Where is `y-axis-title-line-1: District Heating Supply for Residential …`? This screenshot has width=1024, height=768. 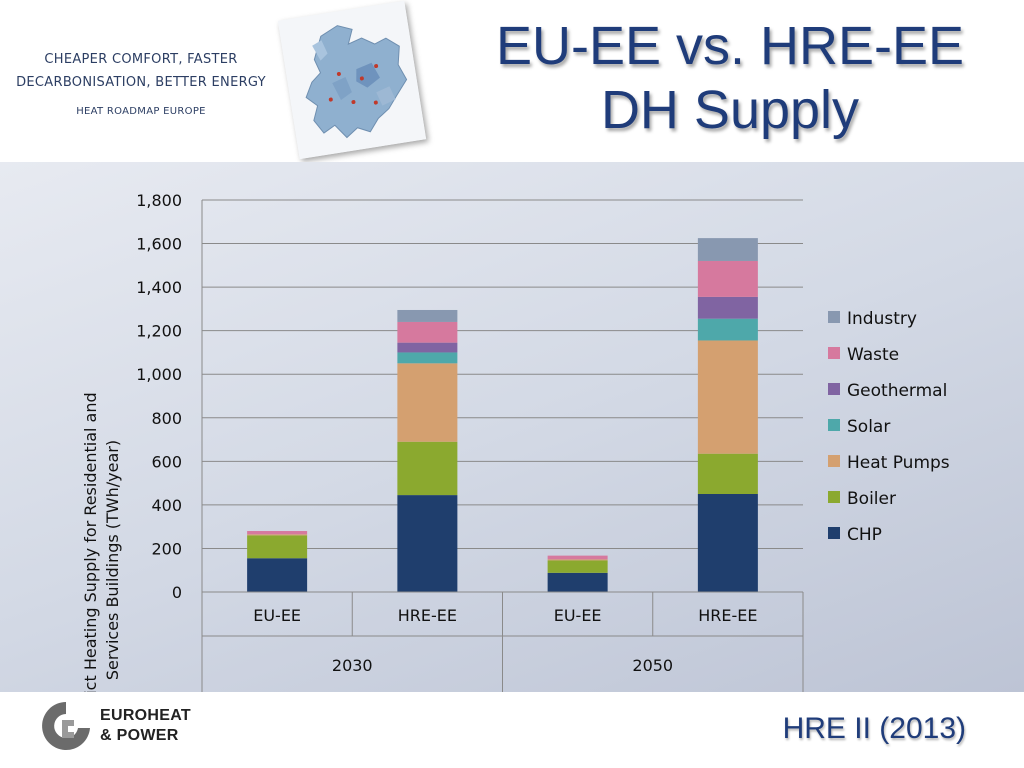
y-axis-title-line-1: District Heating Supply for Residential … is located at coordinates (90, 542).